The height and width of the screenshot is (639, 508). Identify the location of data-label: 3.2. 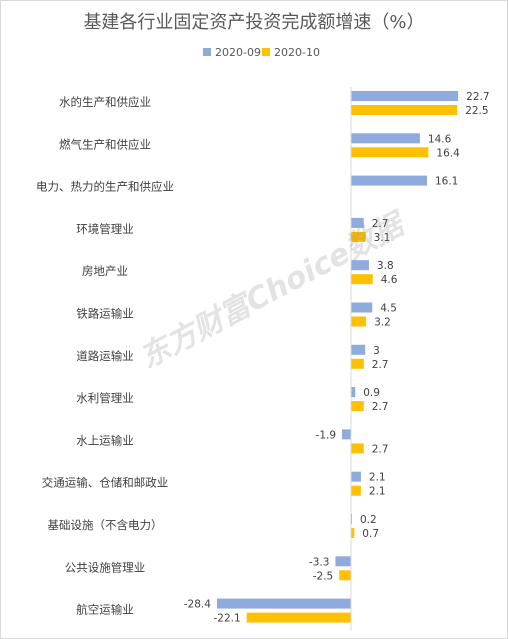
(382, 323).